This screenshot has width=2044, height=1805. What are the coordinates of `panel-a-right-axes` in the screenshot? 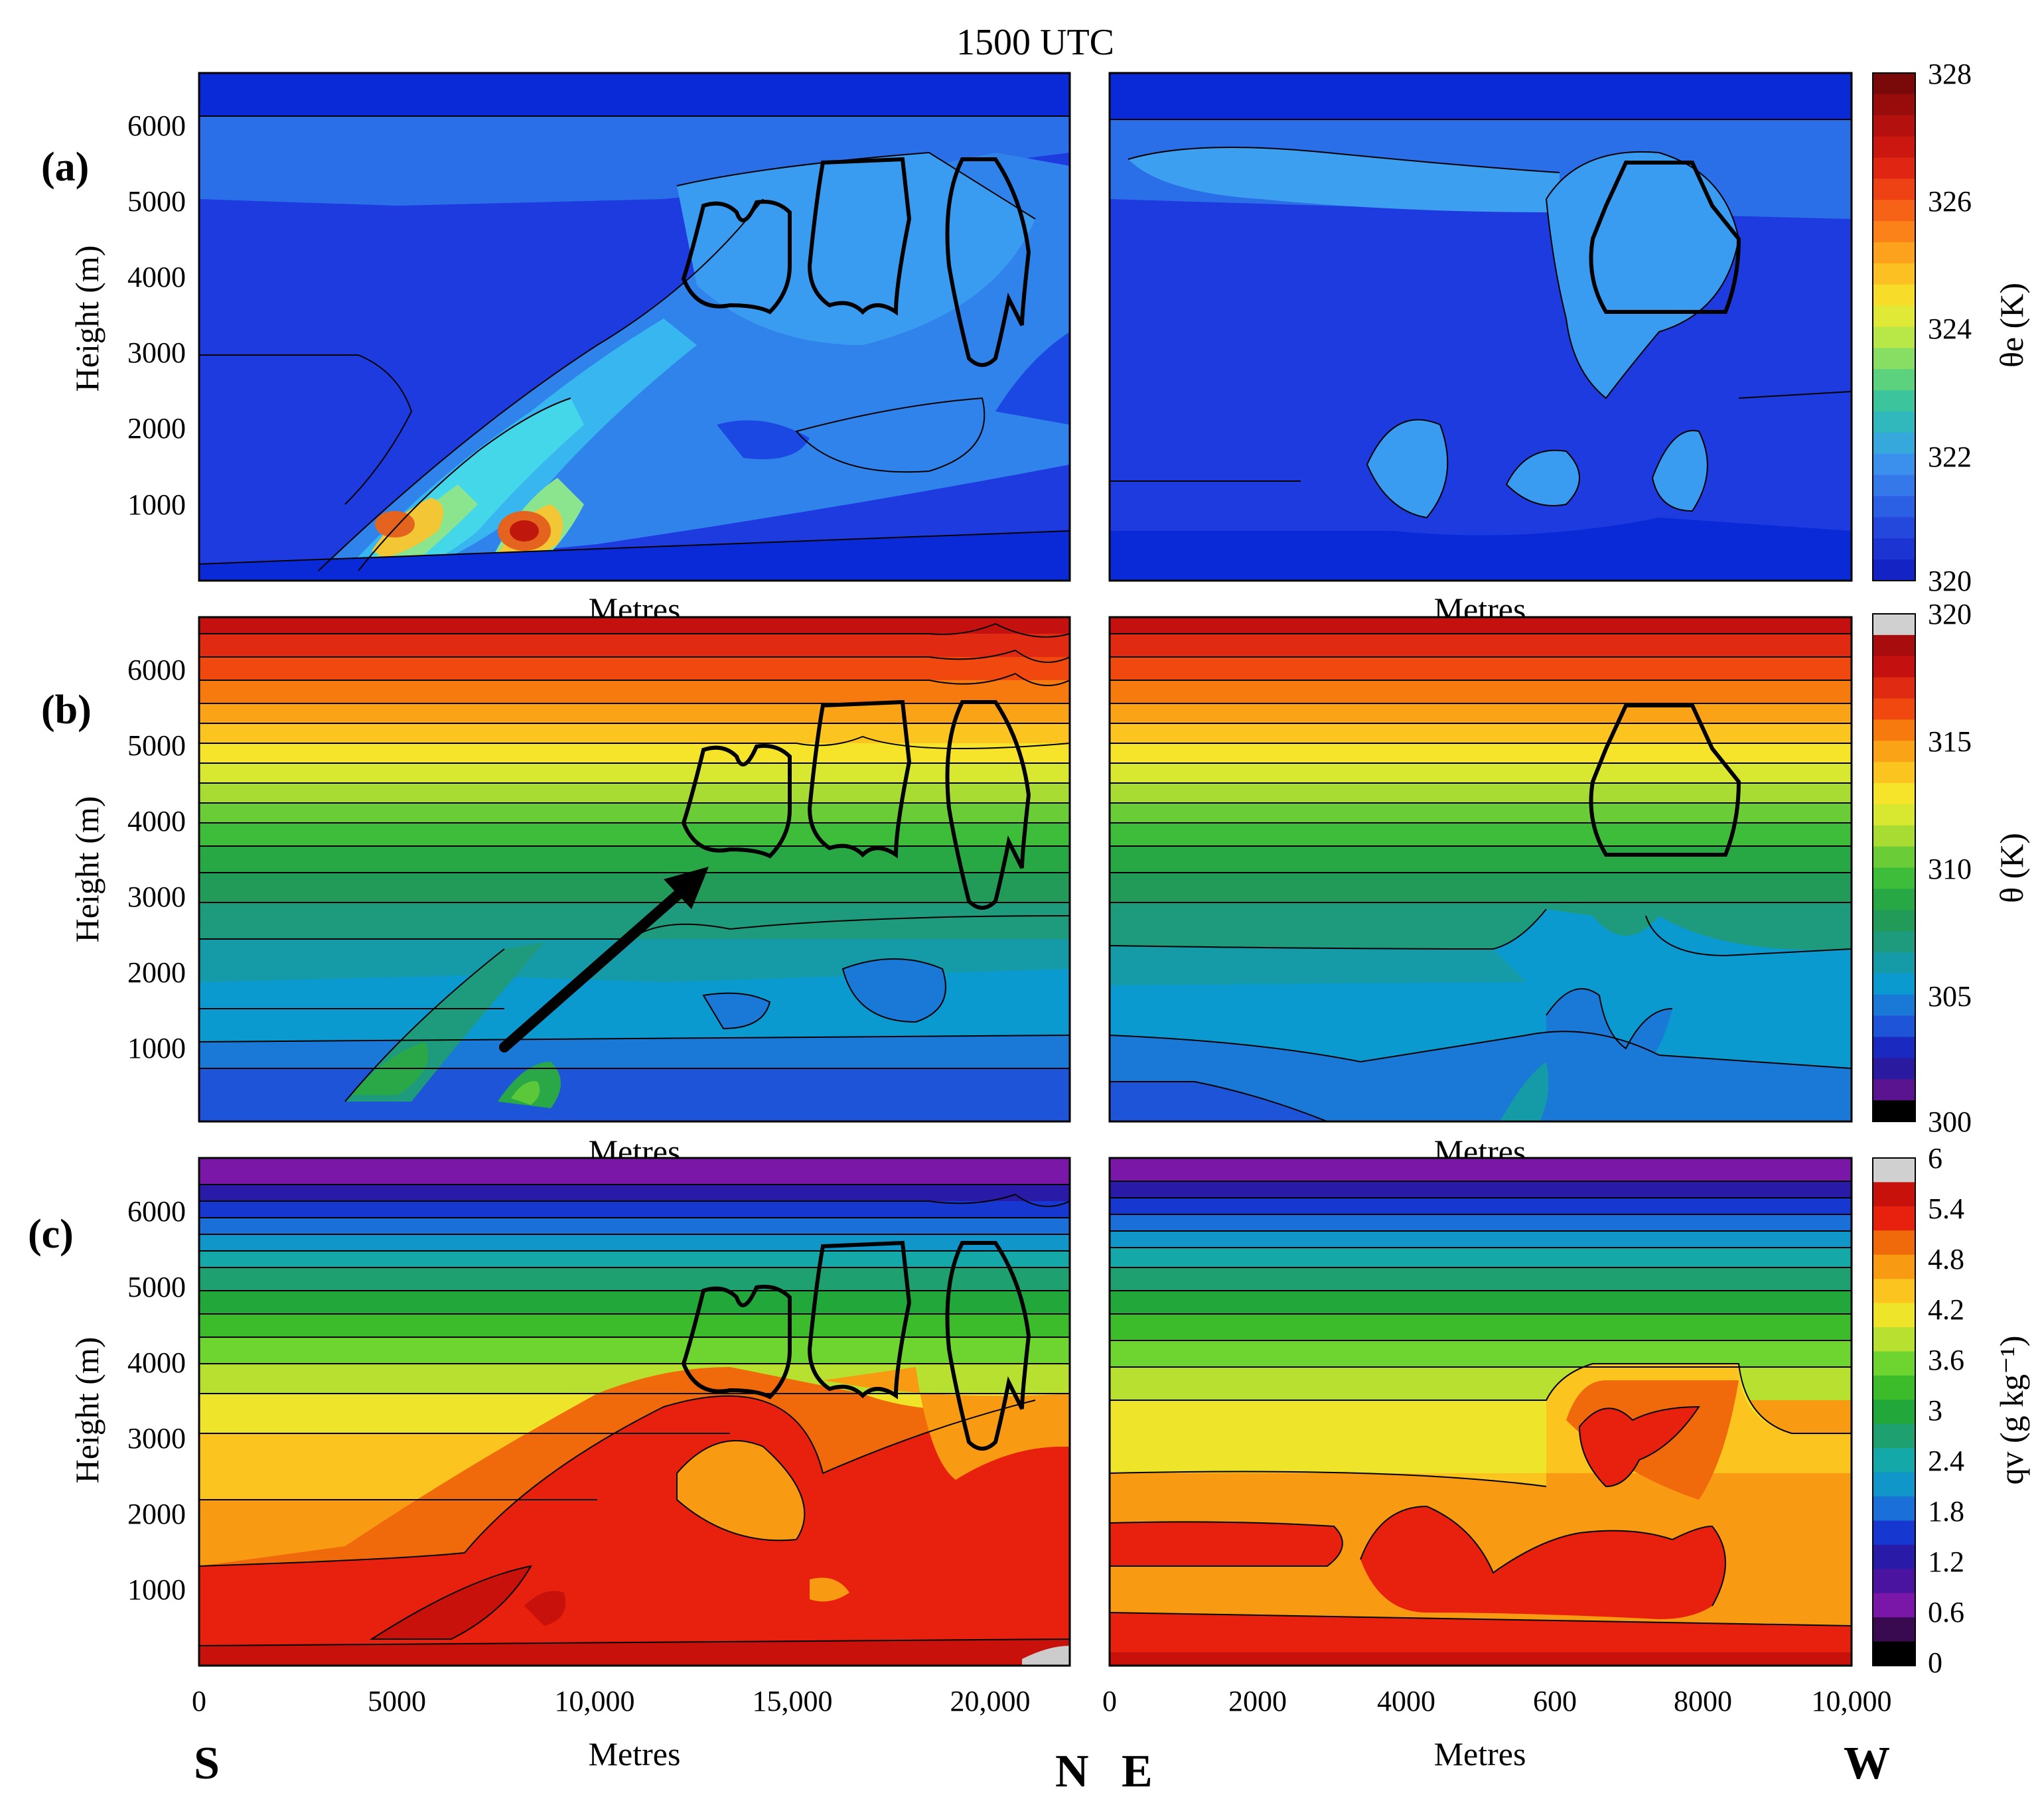 It's located at (1481, 327).